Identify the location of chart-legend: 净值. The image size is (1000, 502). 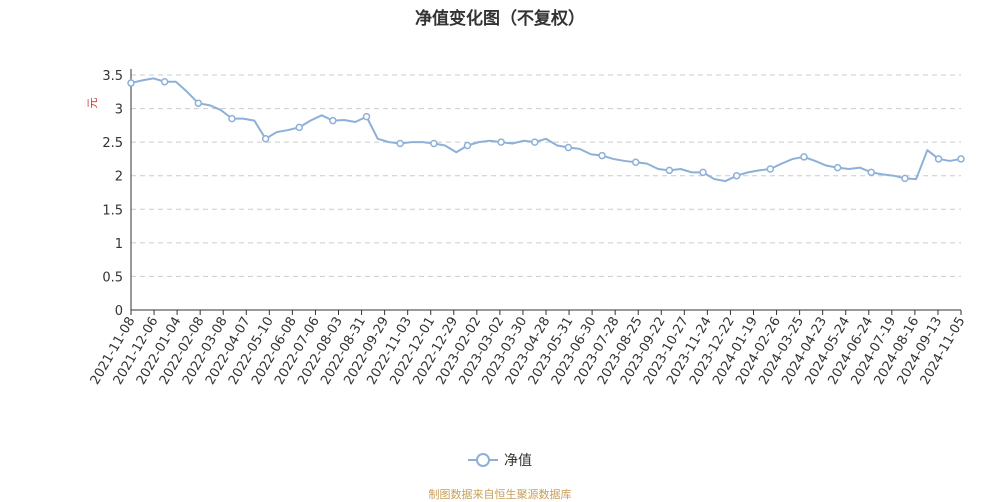
(500, 460).